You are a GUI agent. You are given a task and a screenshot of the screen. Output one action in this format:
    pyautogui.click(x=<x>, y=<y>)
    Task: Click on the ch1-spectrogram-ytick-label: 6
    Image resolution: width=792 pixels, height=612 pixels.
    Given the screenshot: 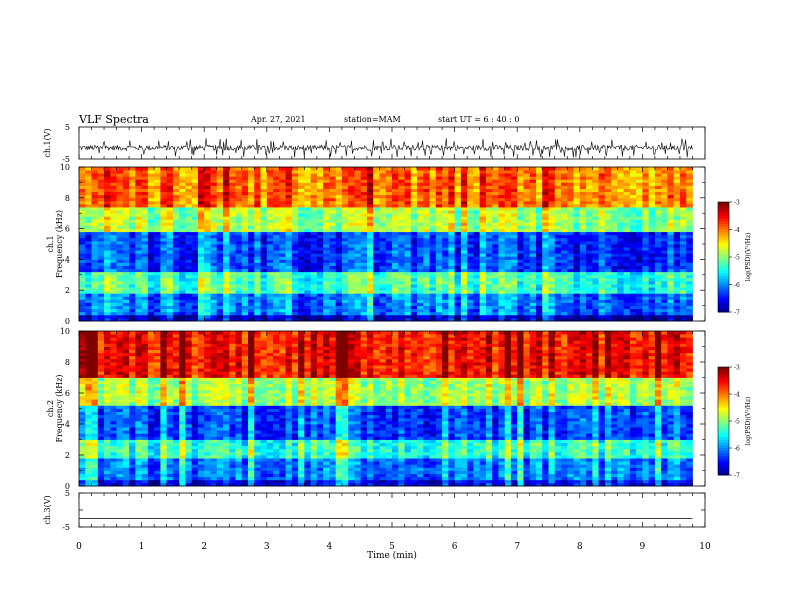 What is the action you would take?
    pyautogui.click(x=67, y=229)
    